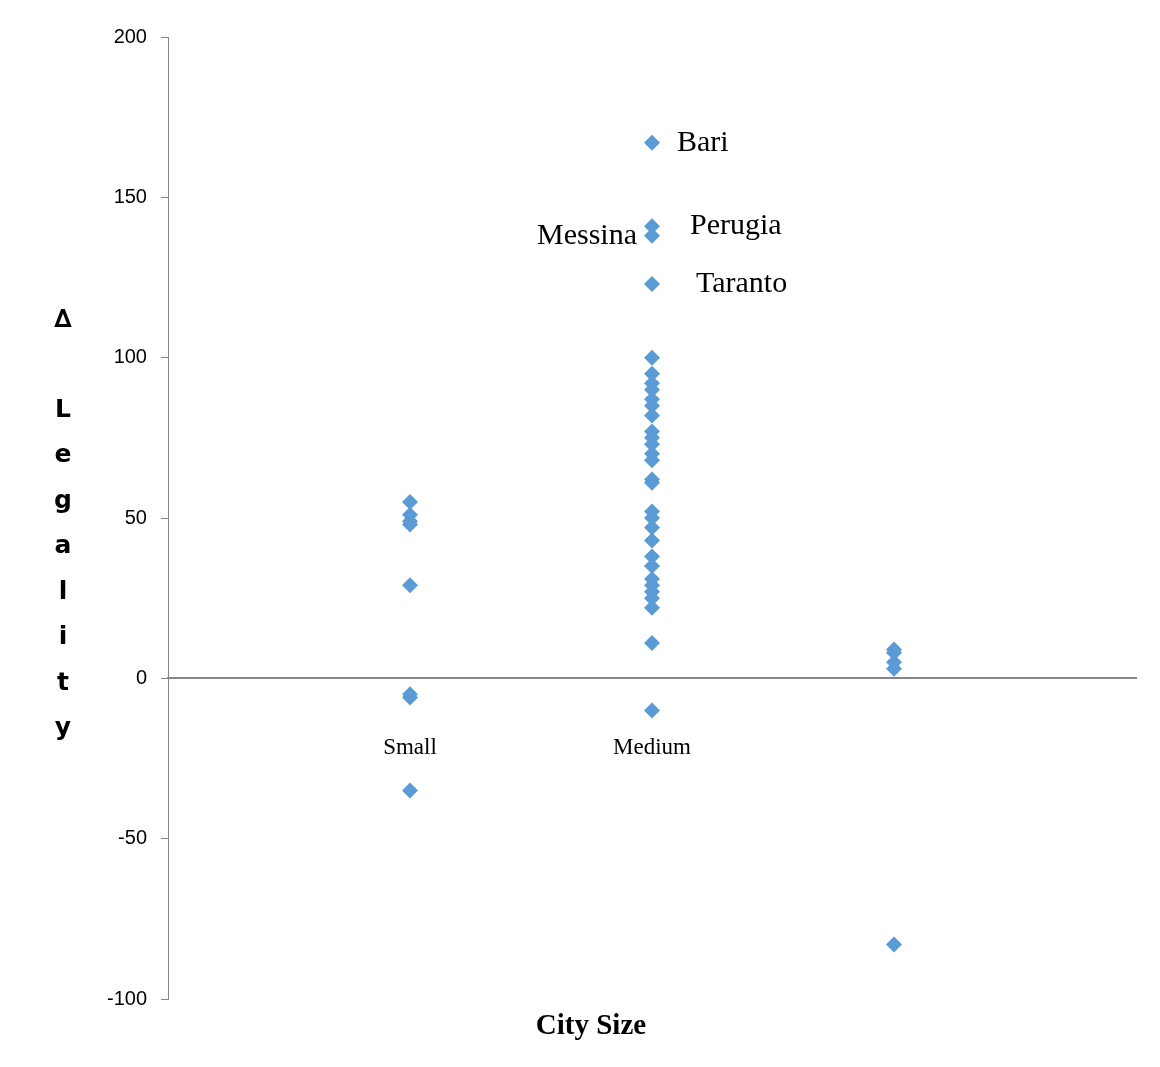  I want to click on y-tick-label: 100, so click(130, 356).